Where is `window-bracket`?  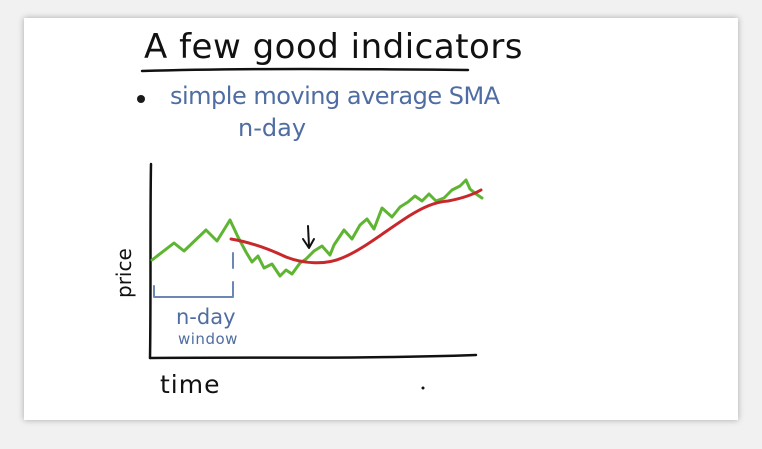 window-bracket is located at coordinates (193, 275).